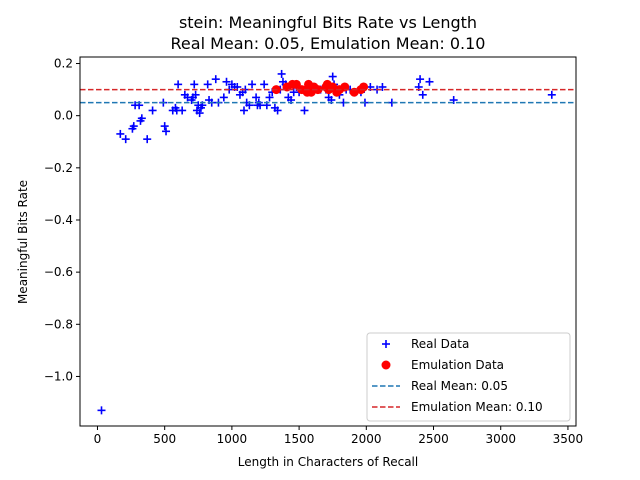 This screenshot has height=480, width=640. I want to click on y-tick-label: −1.0, so click(58, 376).